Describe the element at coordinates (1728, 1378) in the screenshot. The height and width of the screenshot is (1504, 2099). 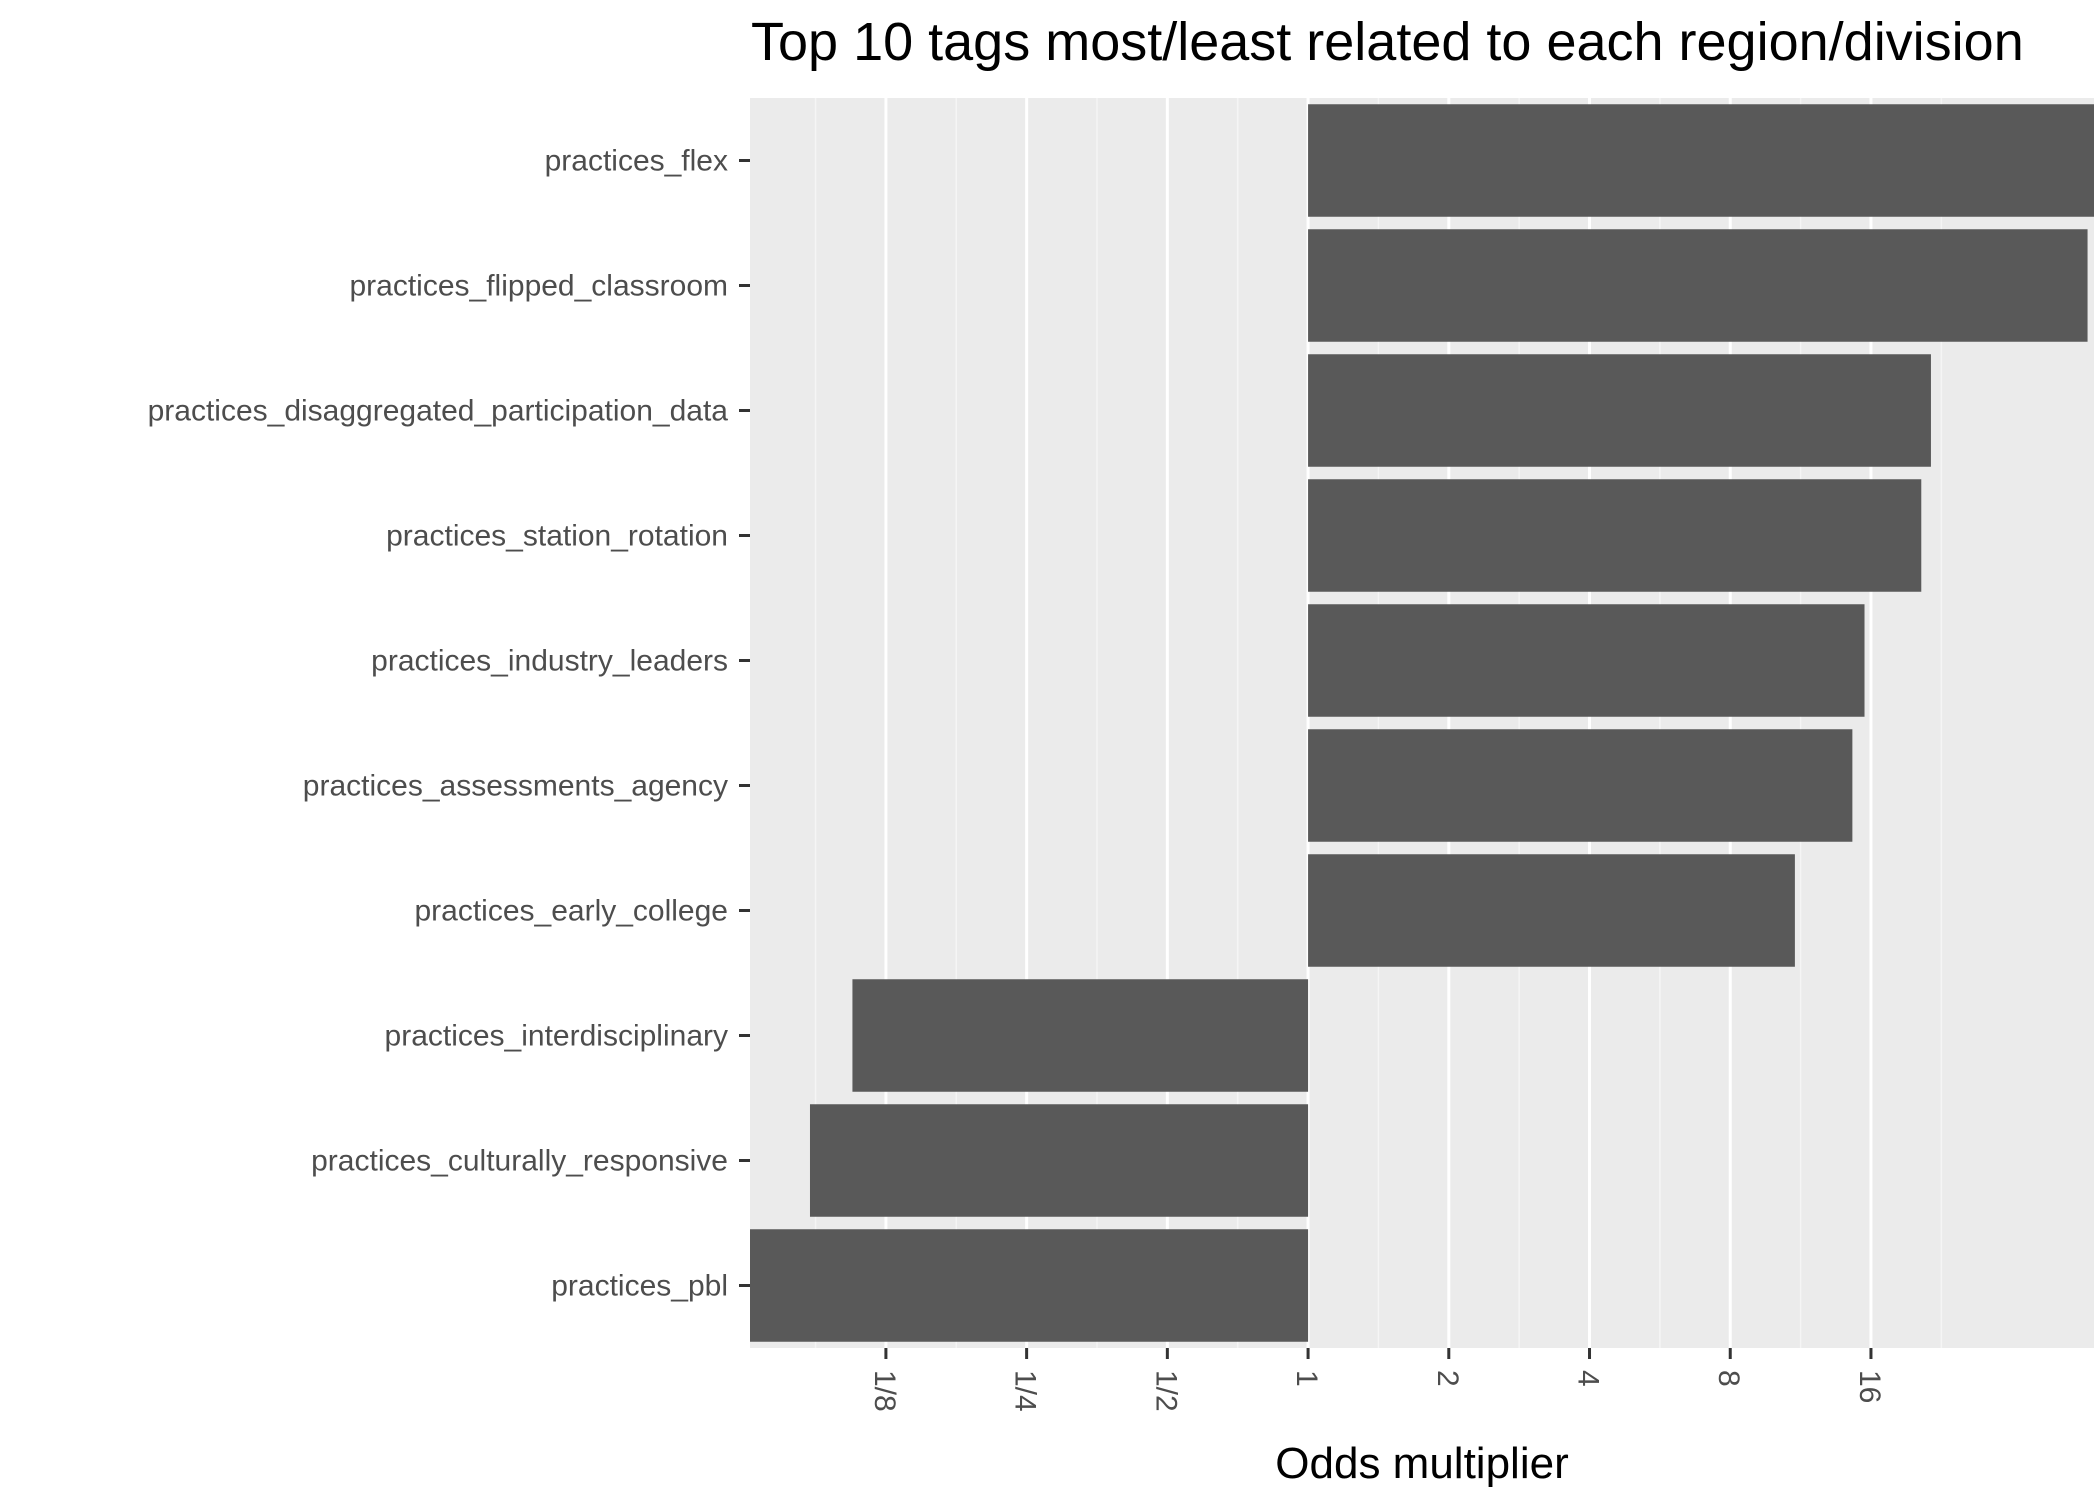
I see `x-tick-label: 8` at that location.